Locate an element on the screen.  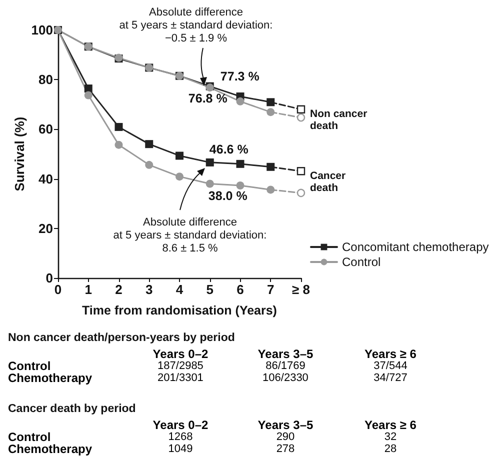
x-tick-label: 1 is located at coordinates (88, 289).